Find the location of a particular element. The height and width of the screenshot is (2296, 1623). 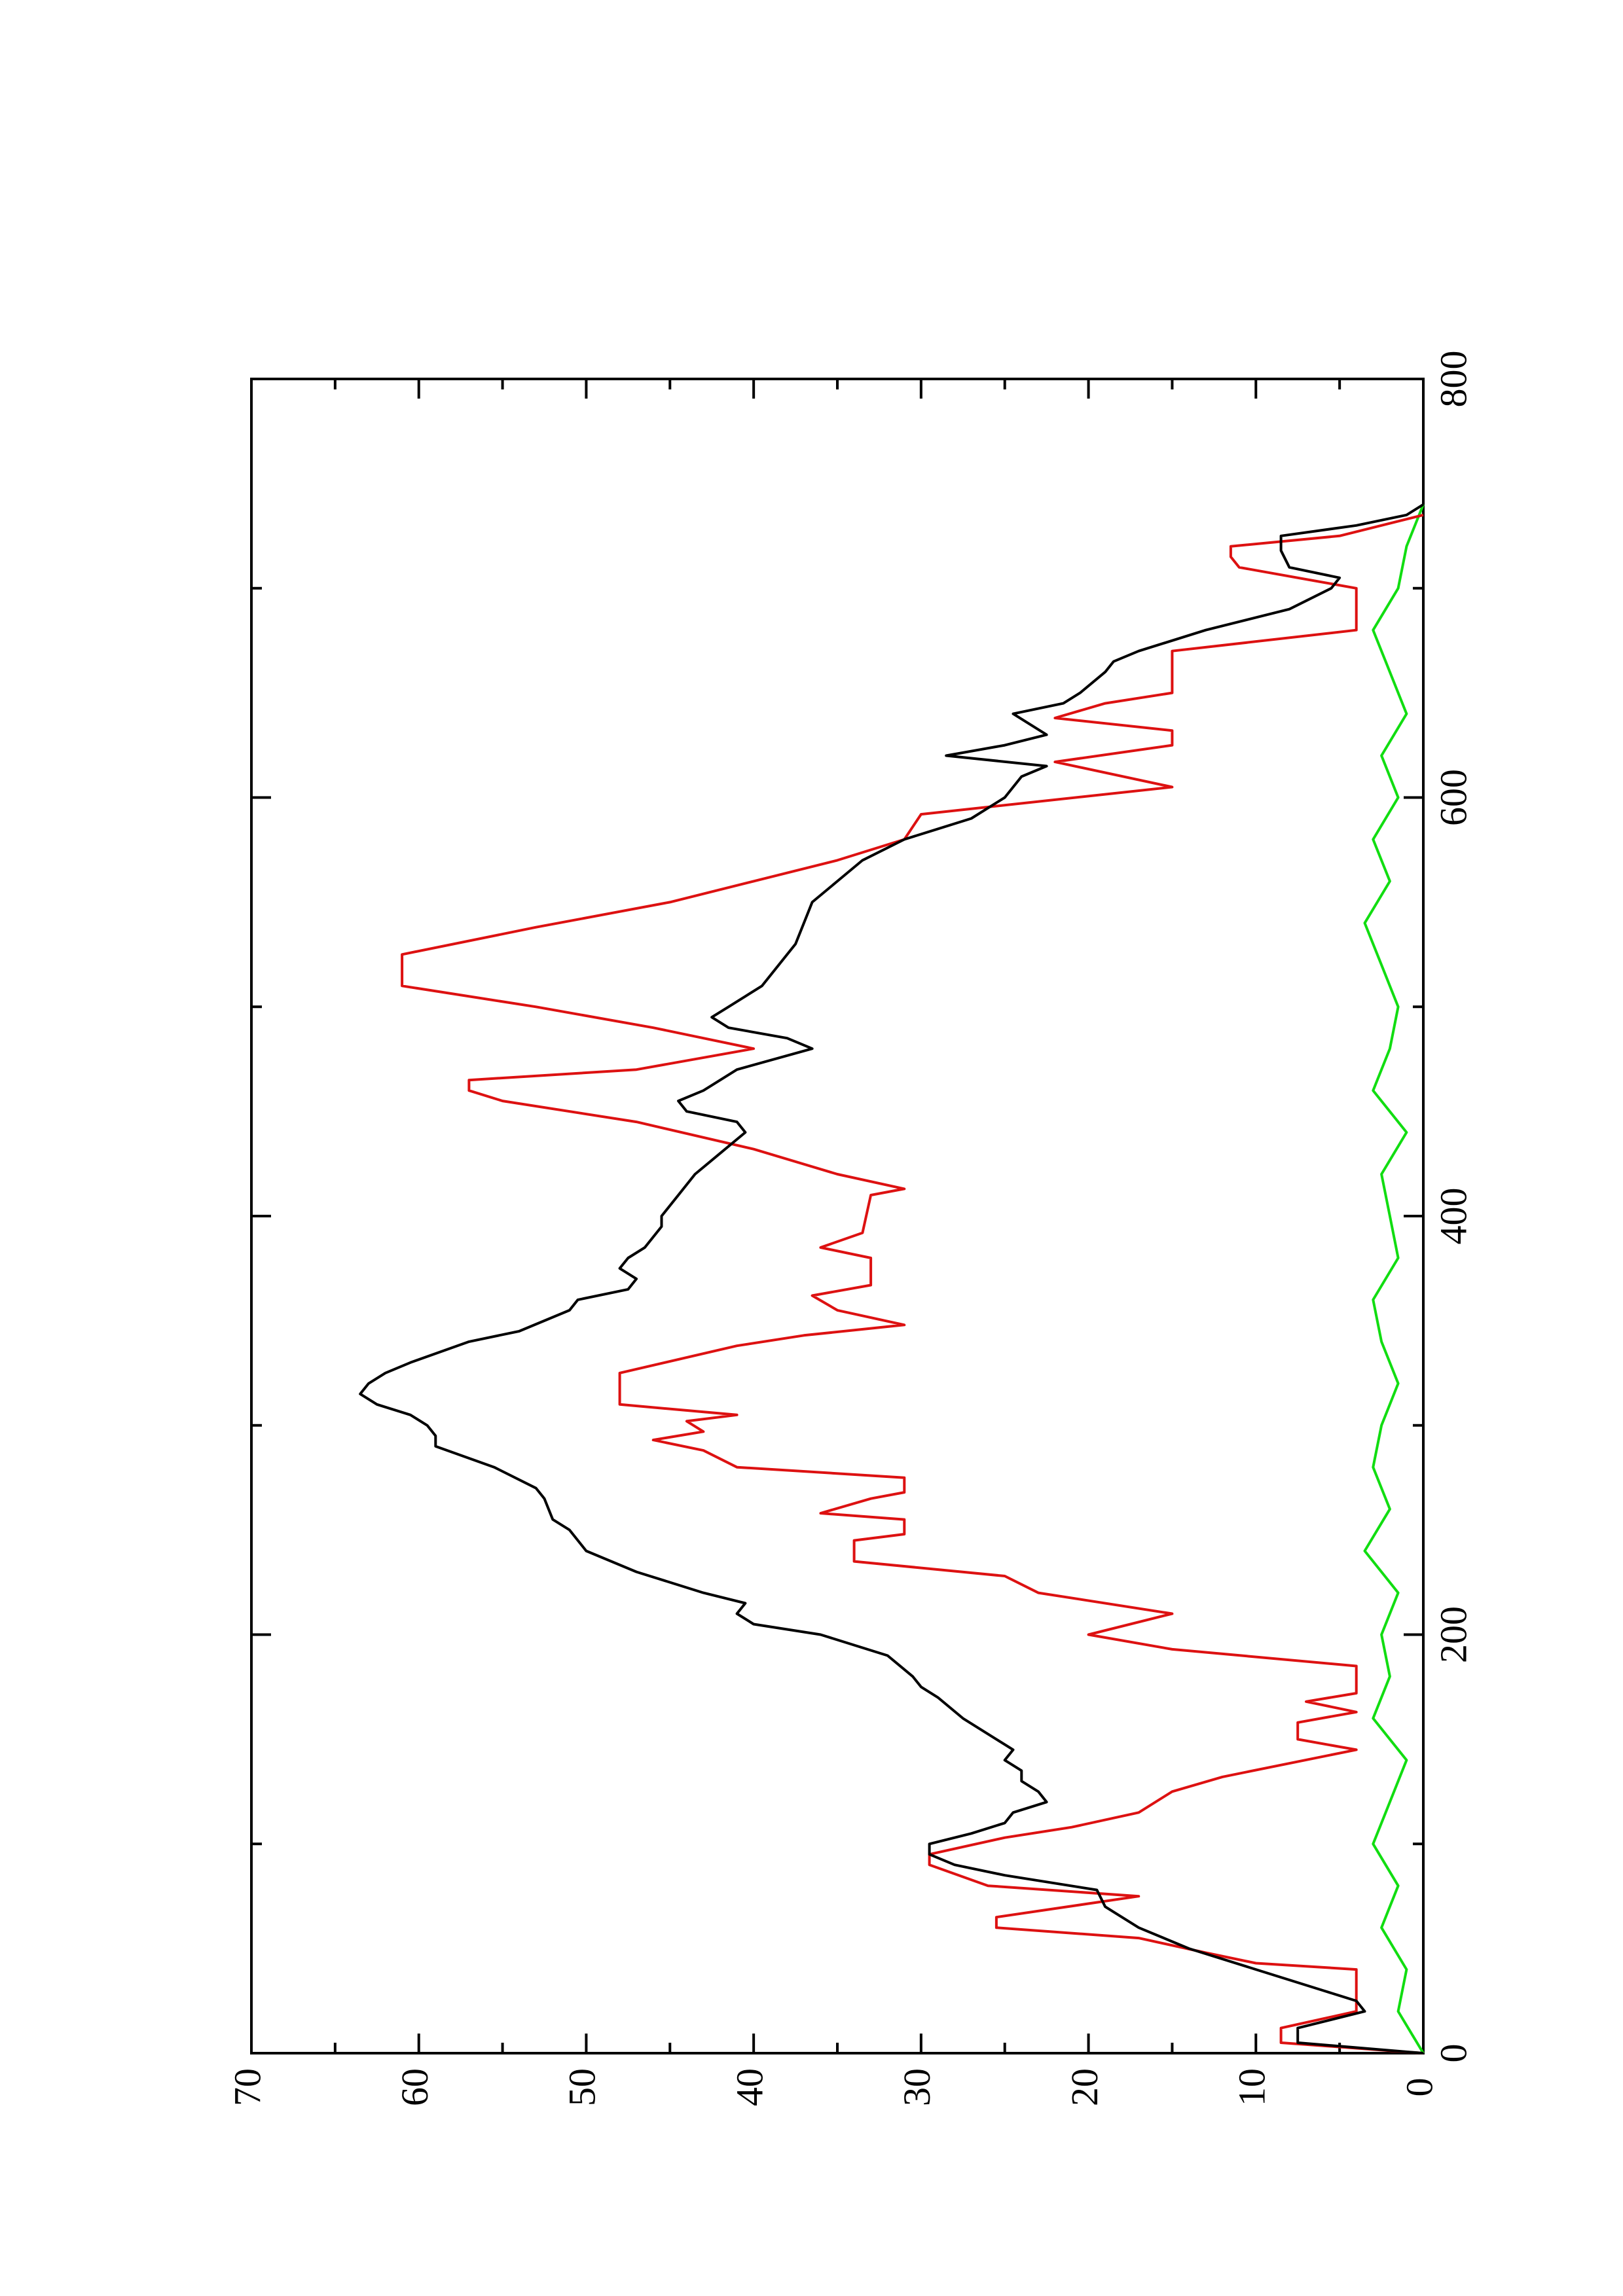

x-tick-label: 200 is located at coordinates (1453, 1634).